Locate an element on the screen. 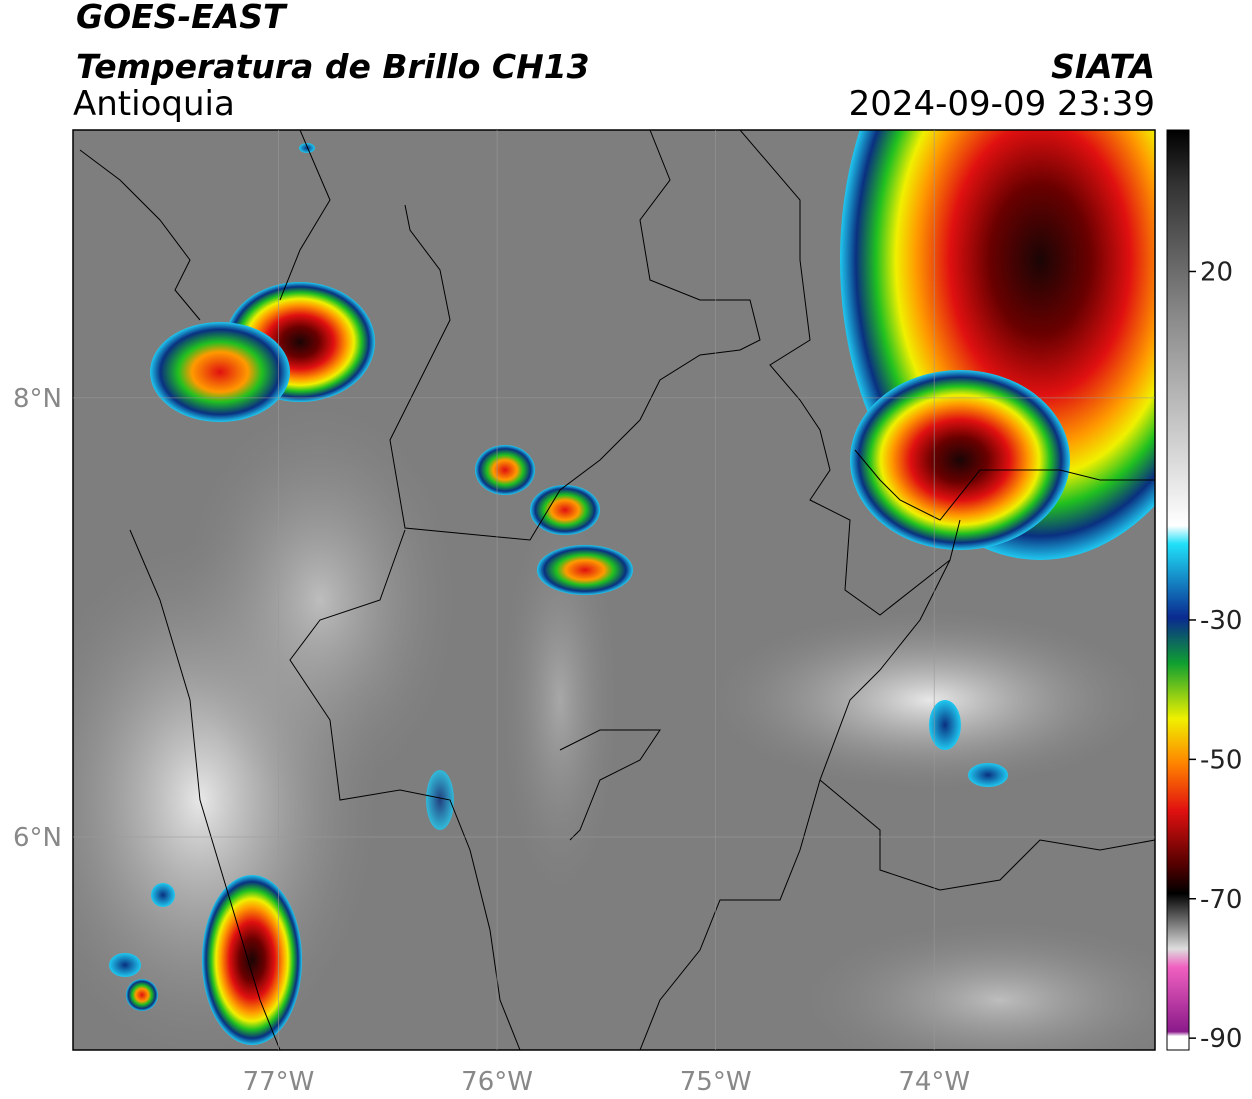  source: SIATA is located at coordinates (1103, 66).